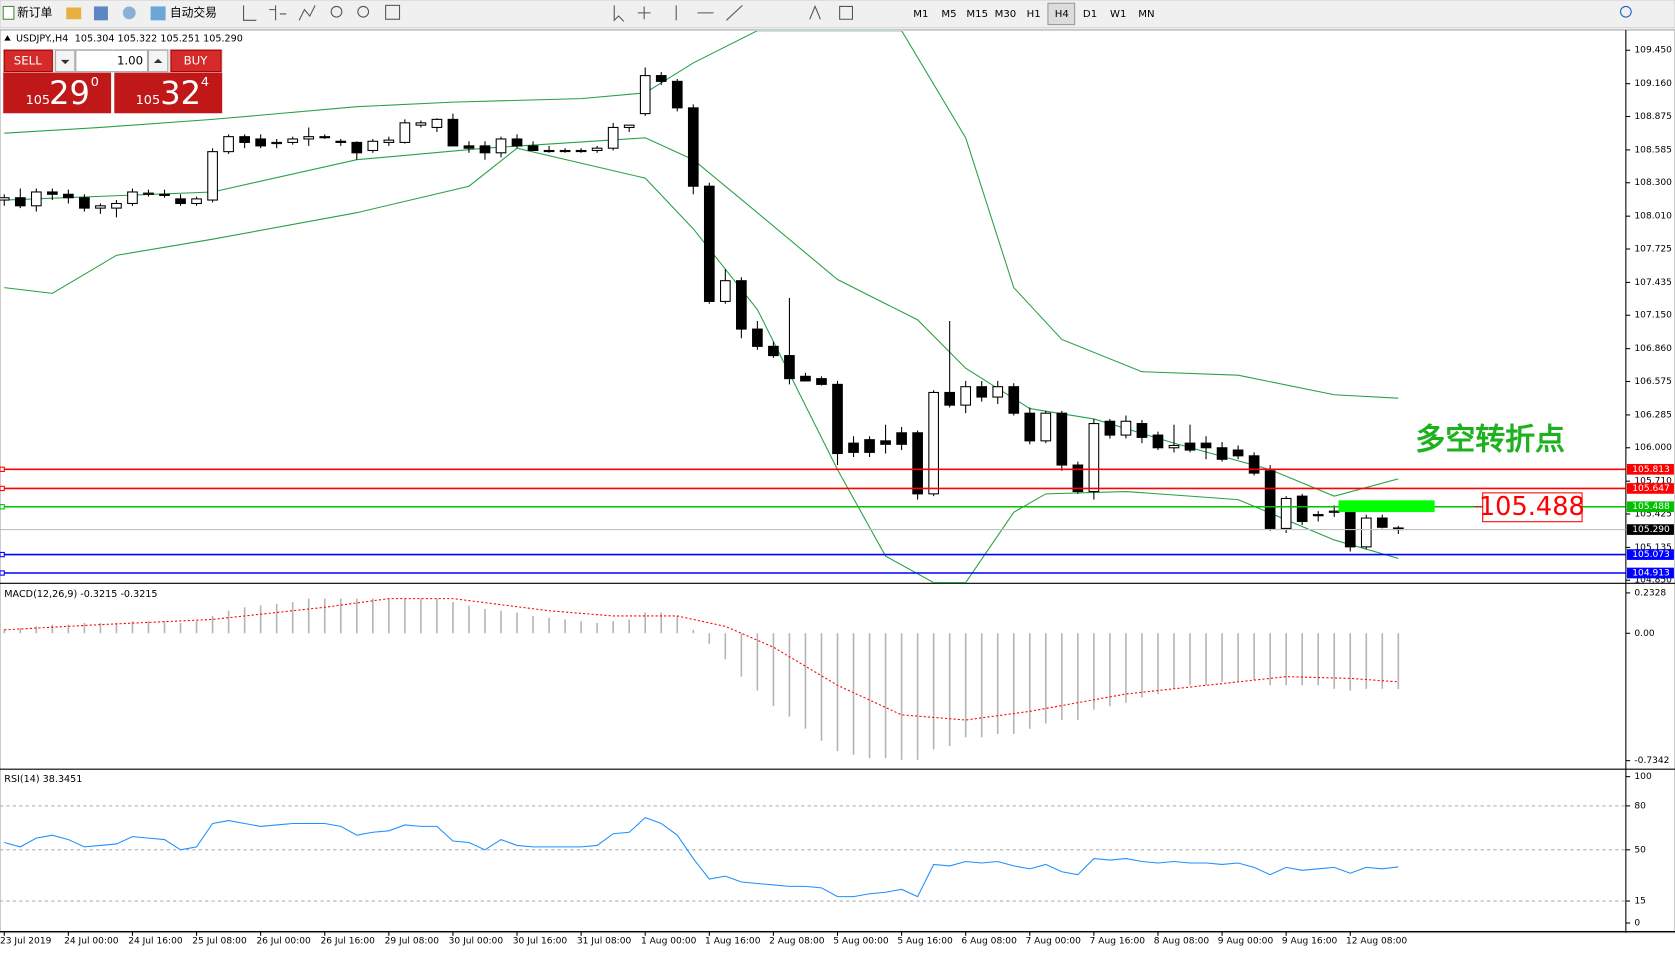  Describe the element at coordinates (925, 942) in the screenshot. I see `x-tick-label: 5 Aug 16:00` at that location.